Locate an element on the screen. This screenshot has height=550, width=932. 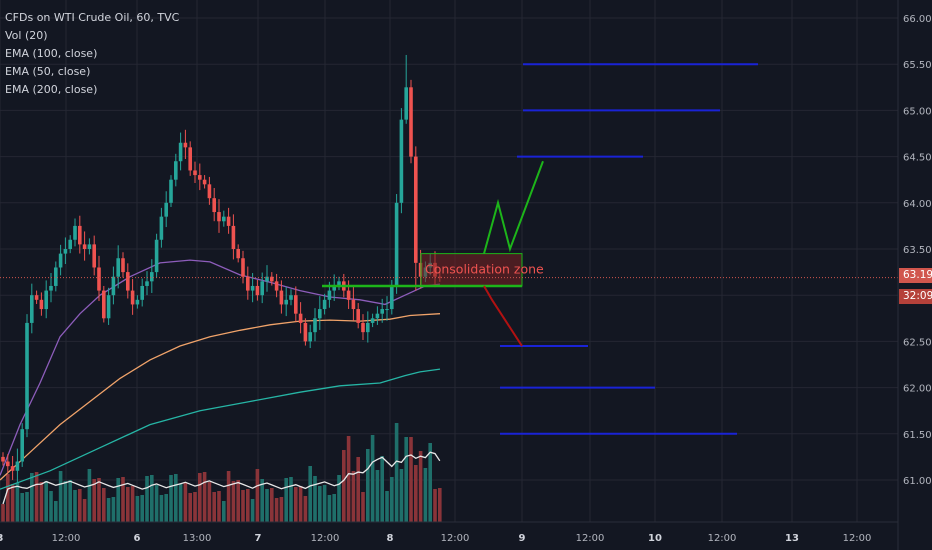
legend-vol: Vol (20) is located at coordinates (26, 35).